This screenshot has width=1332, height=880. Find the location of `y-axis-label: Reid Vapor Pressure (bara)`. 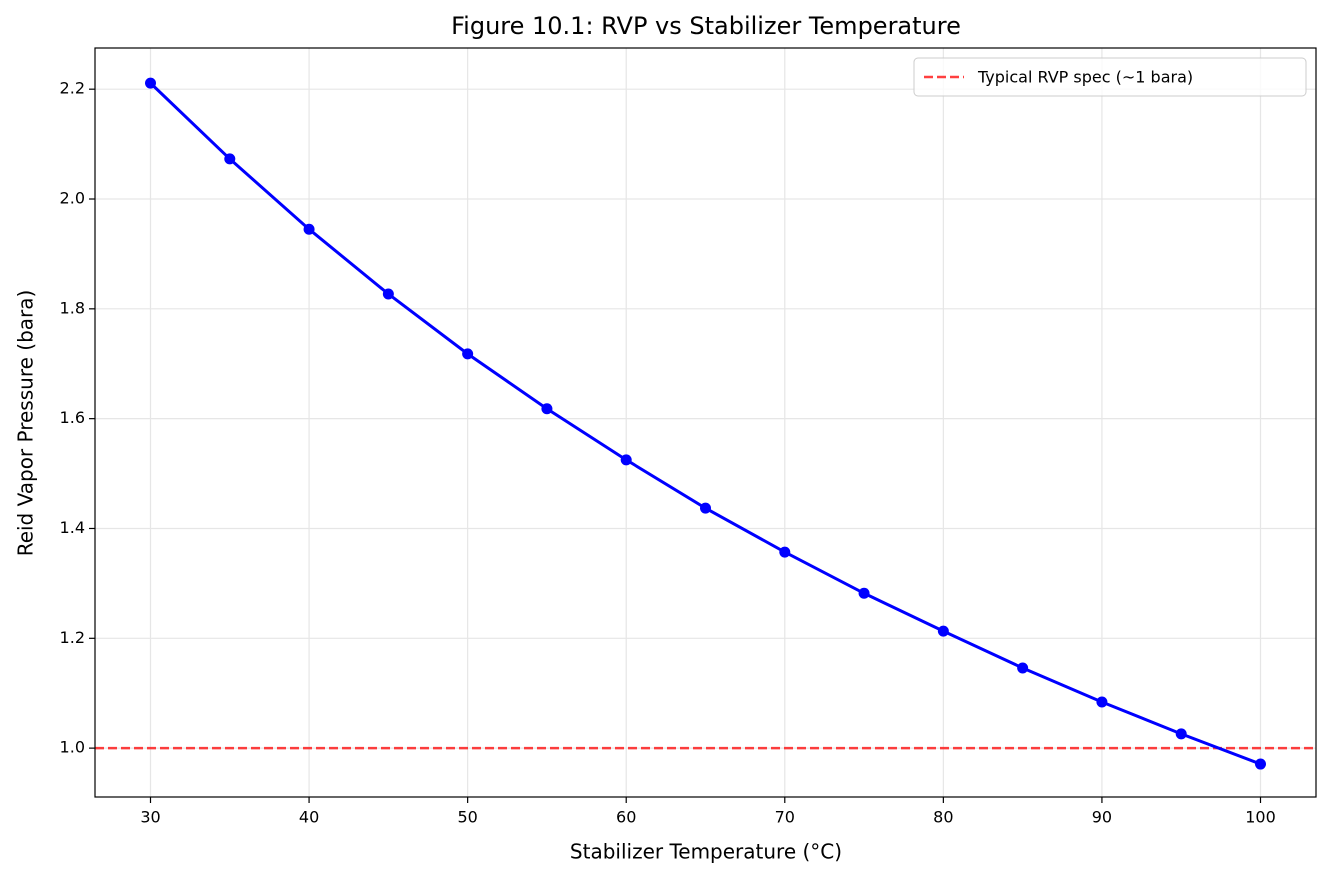

y-axis-label: Reid Vapor Pressure (bara) is located at coordinates (26, 423).